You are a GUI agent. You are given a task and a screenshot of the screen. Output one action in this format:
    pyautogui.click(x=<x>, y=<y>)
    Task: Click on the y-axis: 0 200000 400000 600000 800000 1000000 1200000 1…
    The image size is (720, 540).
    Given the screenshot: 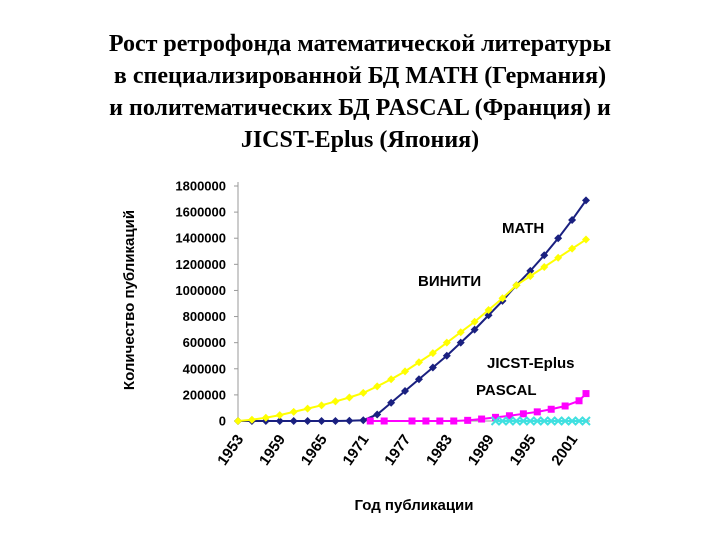 What is the action you would take?
    pyautogui.click(x=207, y=304)
    